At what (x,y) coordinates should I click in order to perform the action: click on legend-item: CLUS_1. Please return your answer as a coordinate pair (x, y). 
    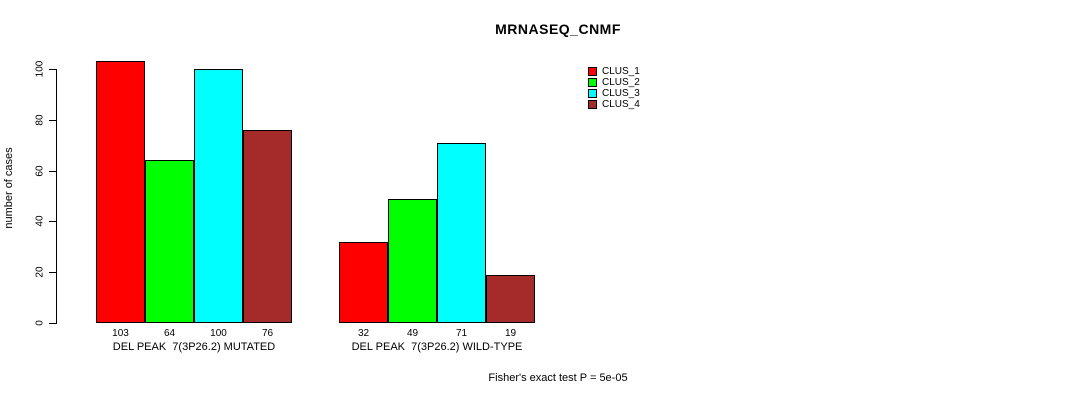
    Looking at the image, I should click on (614, 71).